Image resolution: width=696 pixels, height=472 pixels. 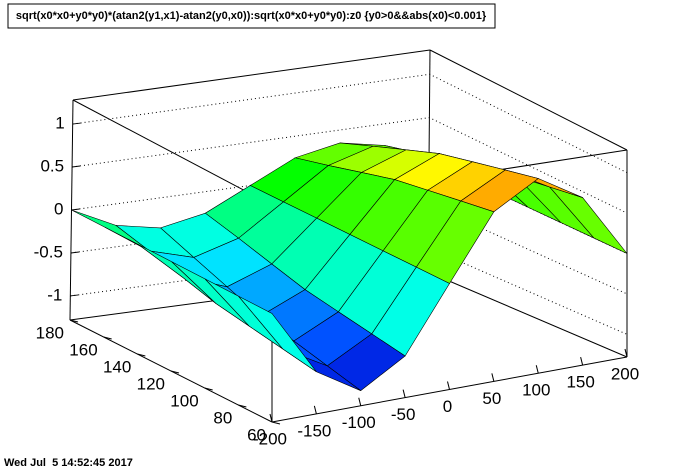 What do you see at coordinates (83, 349) in the screenshot?
I see `y-tick-label: 160` at bounding box center [83, 349].